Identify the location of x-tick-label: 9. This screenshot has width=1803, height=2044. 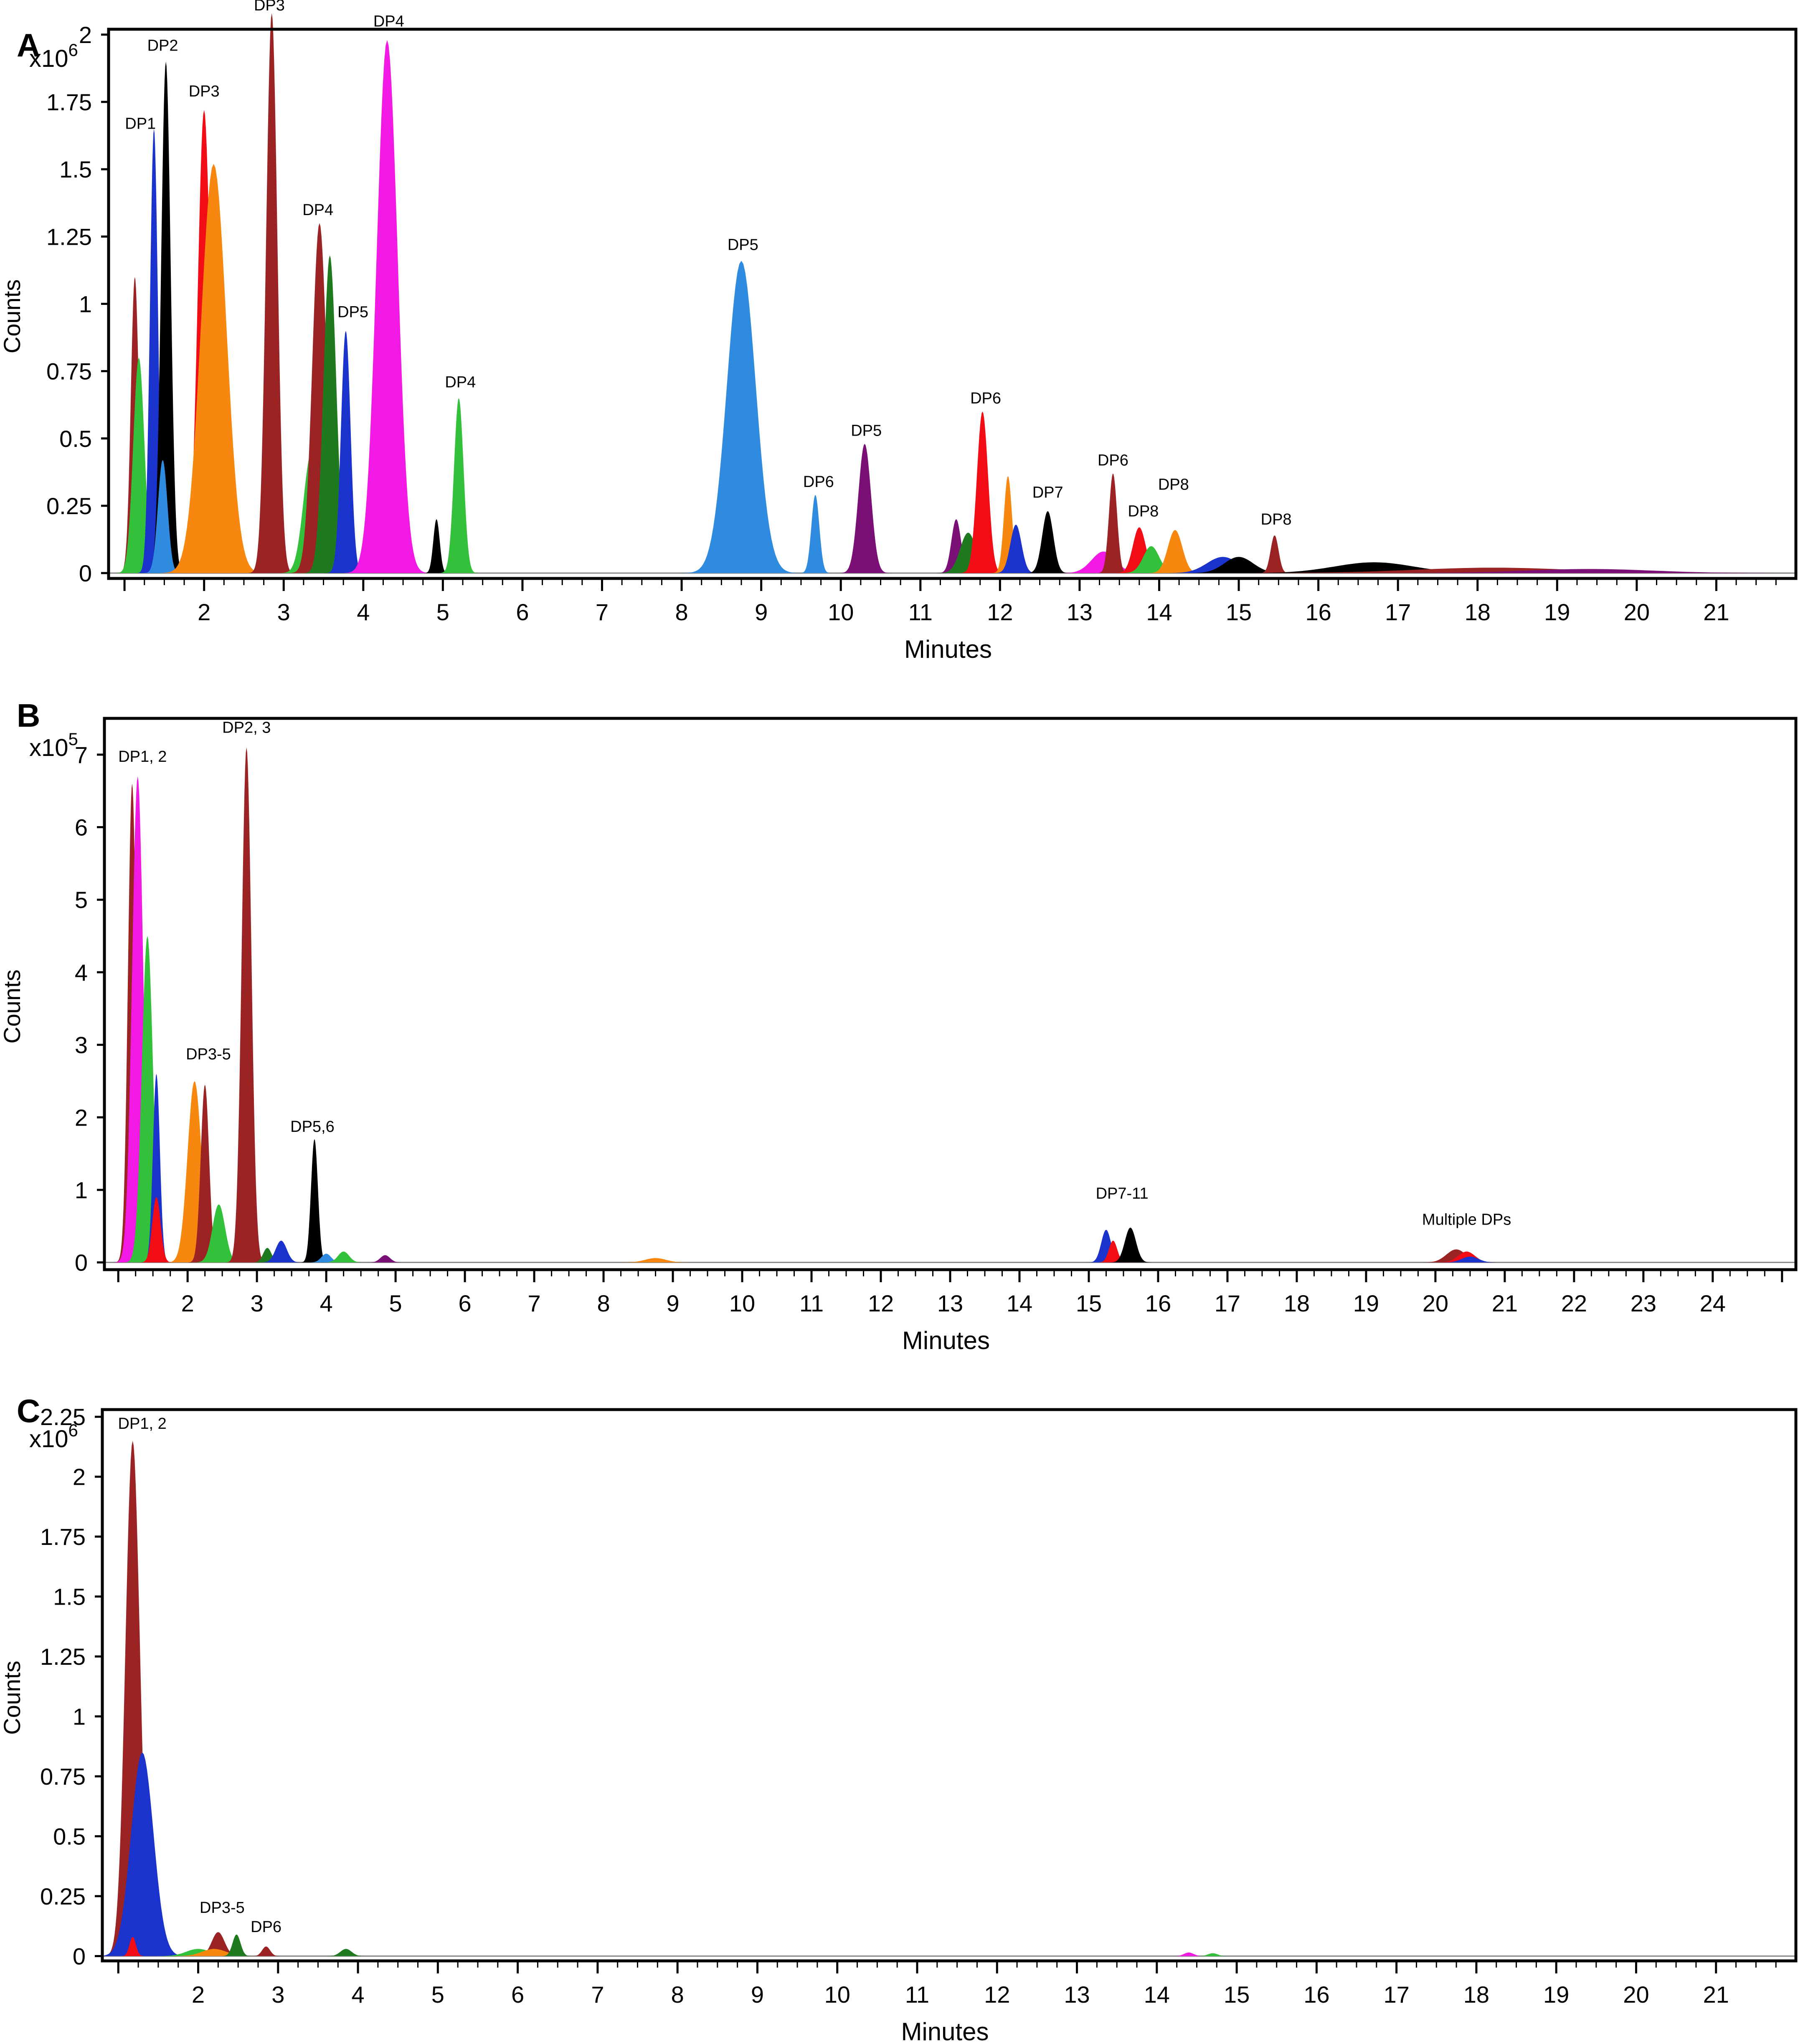
(761, 612).